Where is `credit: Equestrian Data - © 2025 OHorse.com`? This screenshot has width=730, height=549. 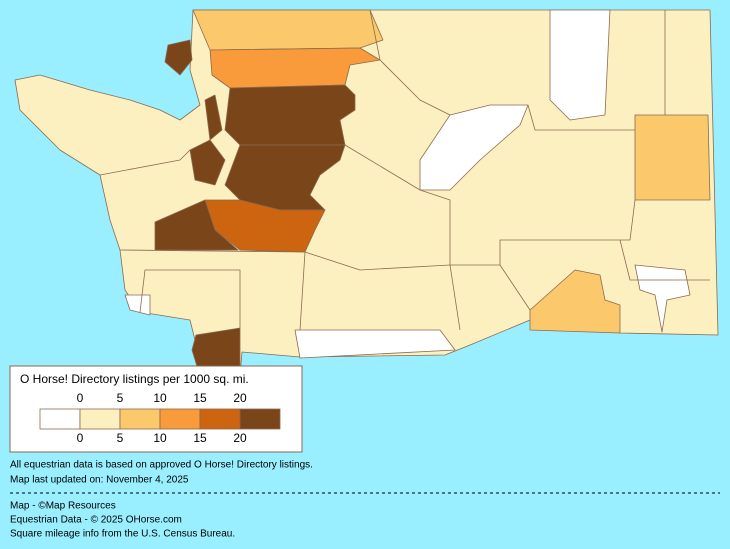 credit: Equestrian Data - © 2025 OHorse.com is located at coordinates (96, 520).